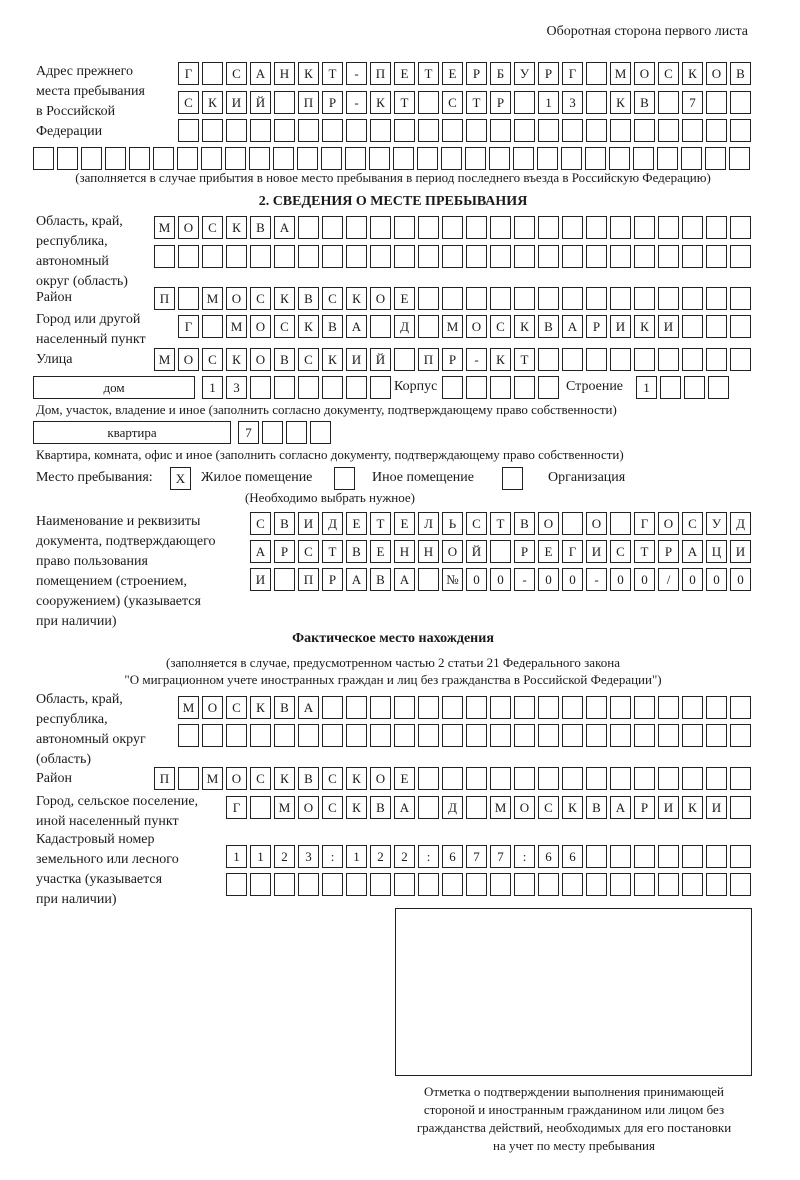 The width and height of the screenshot is (800, 1180). I want to click on document-row-3: И П Р А В А № 0 0-0 0-0 0/0 0 0, so click(502, 579).